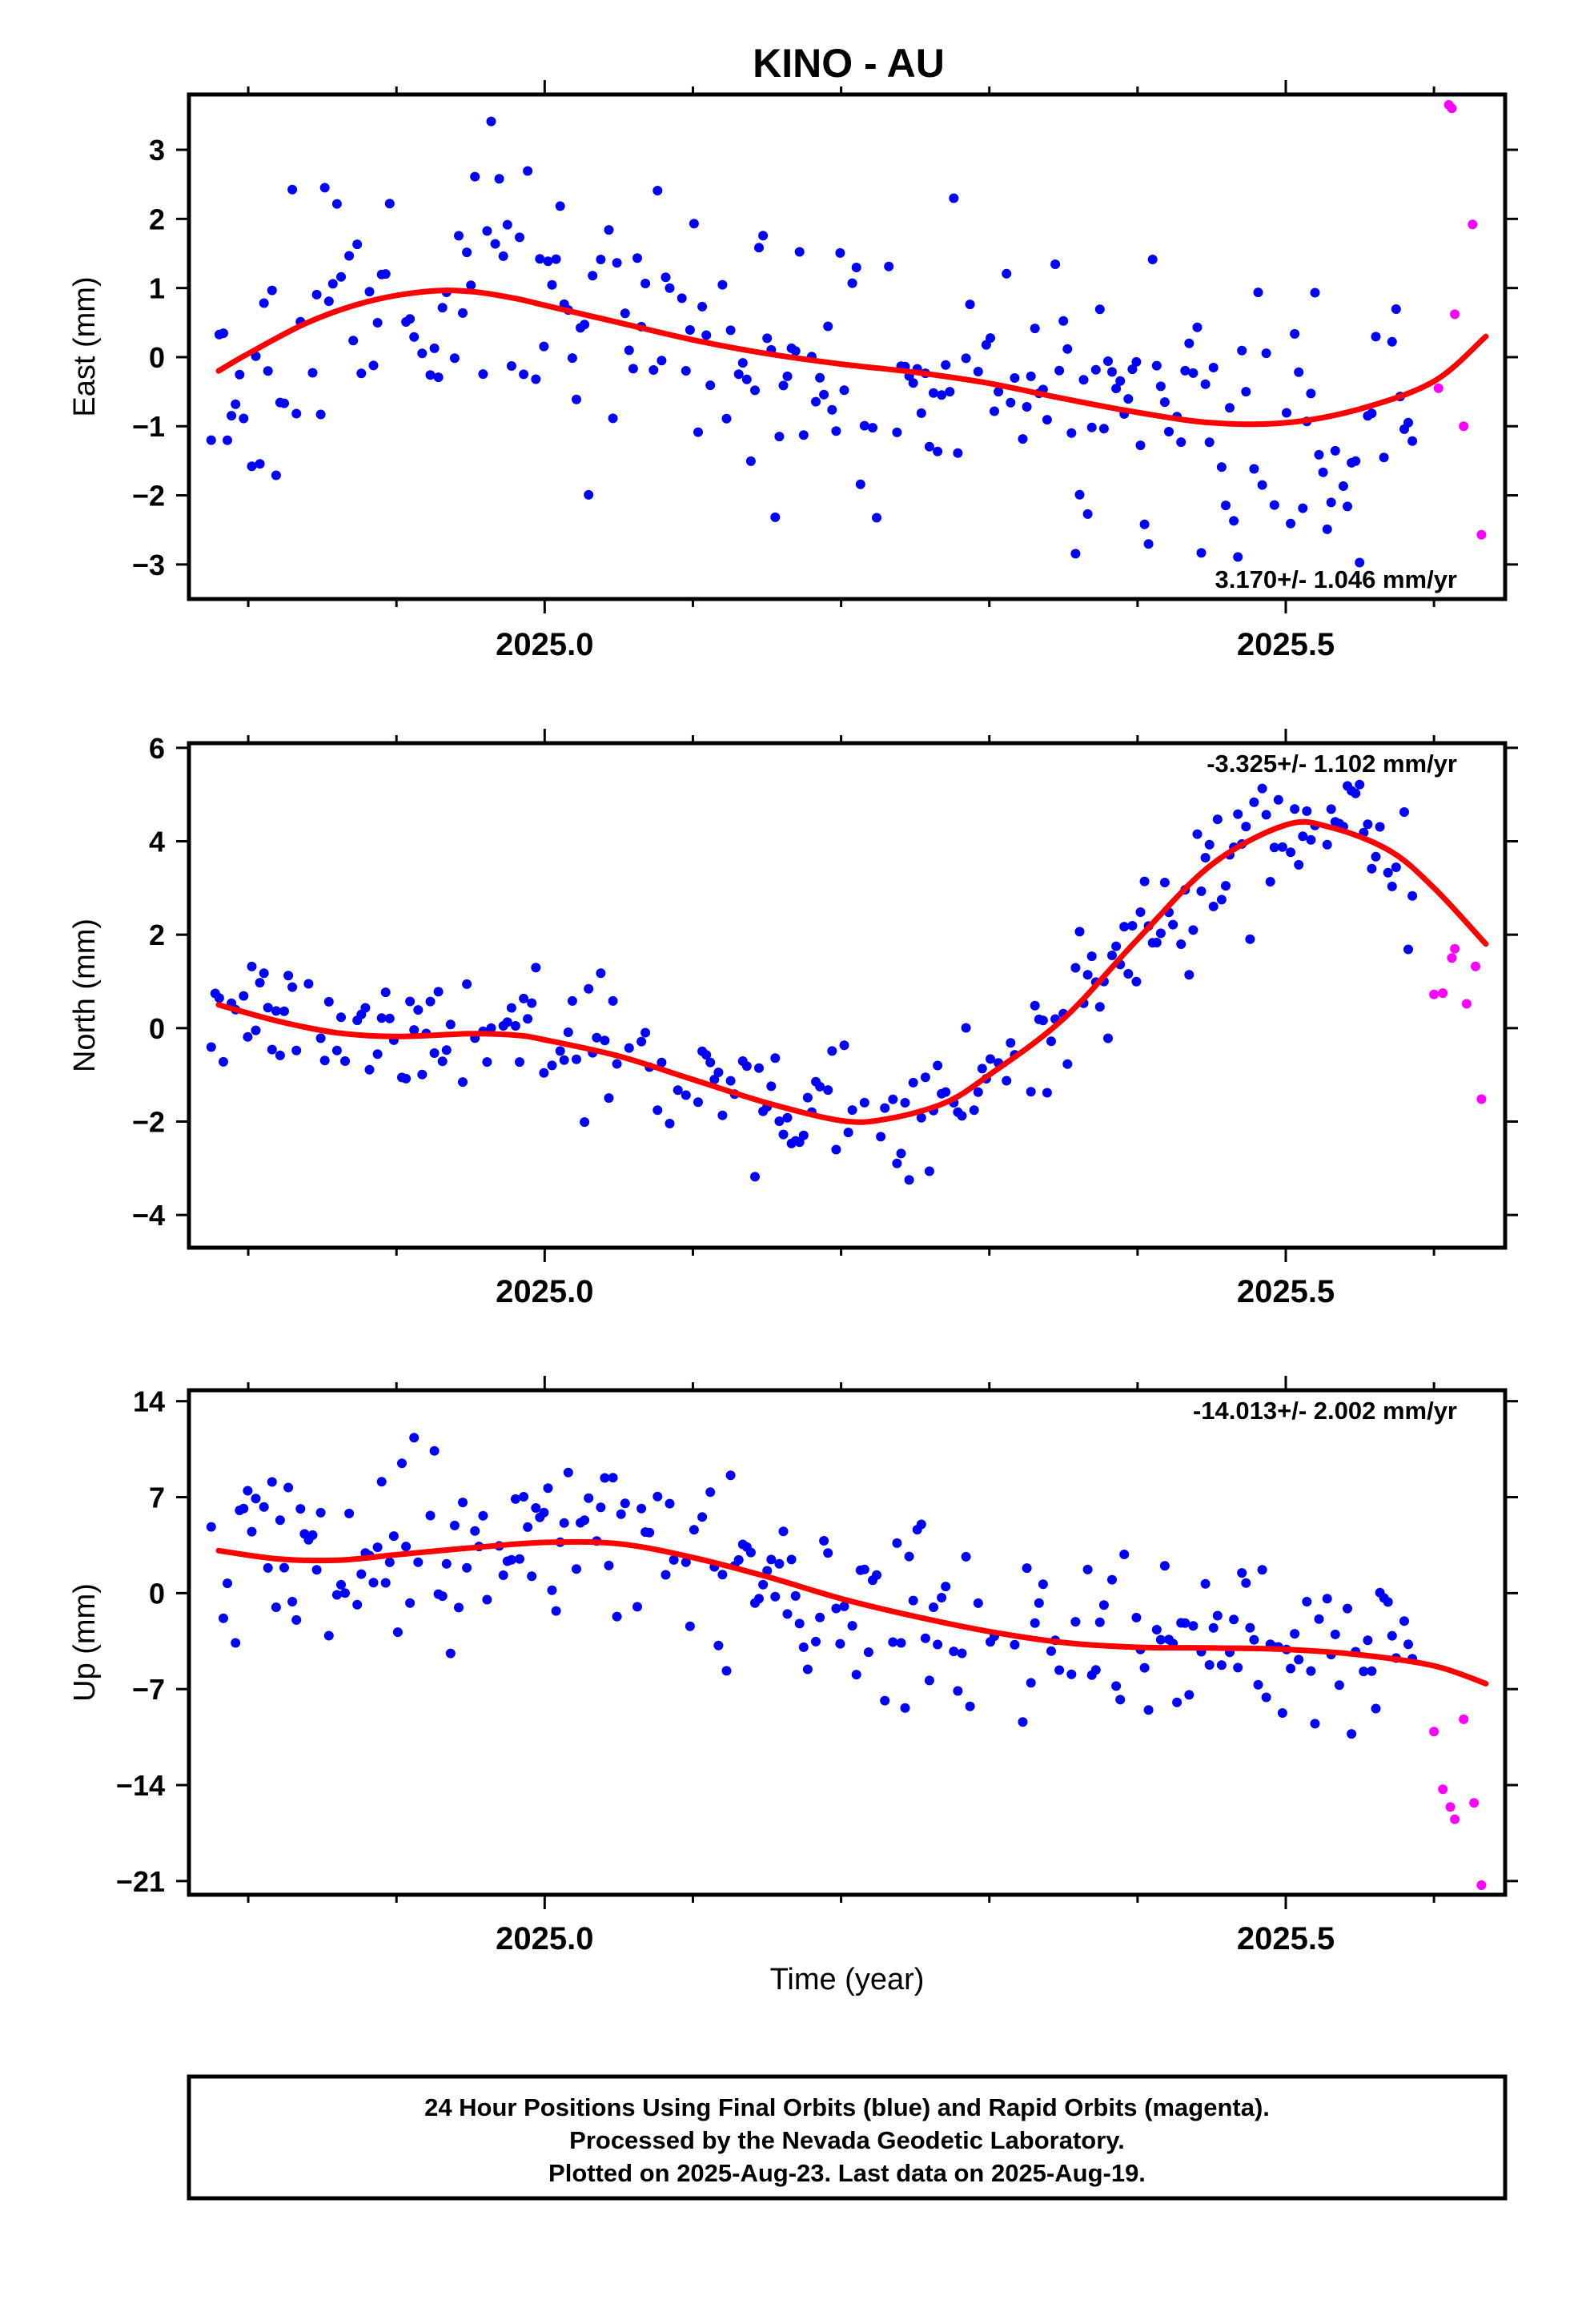 The image size is (1582, 2324). Describe the element at coordinates (148, 1215) in the screenshot. I see `y-tick-label: −4` at that location.